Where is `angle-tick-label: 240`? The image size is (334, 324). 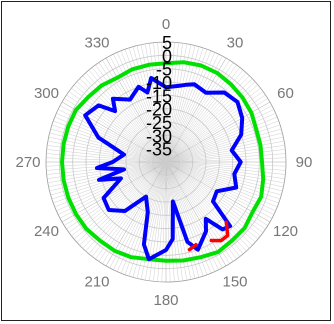 angle-tick-label: 240 is located at coordinates (46, 231).